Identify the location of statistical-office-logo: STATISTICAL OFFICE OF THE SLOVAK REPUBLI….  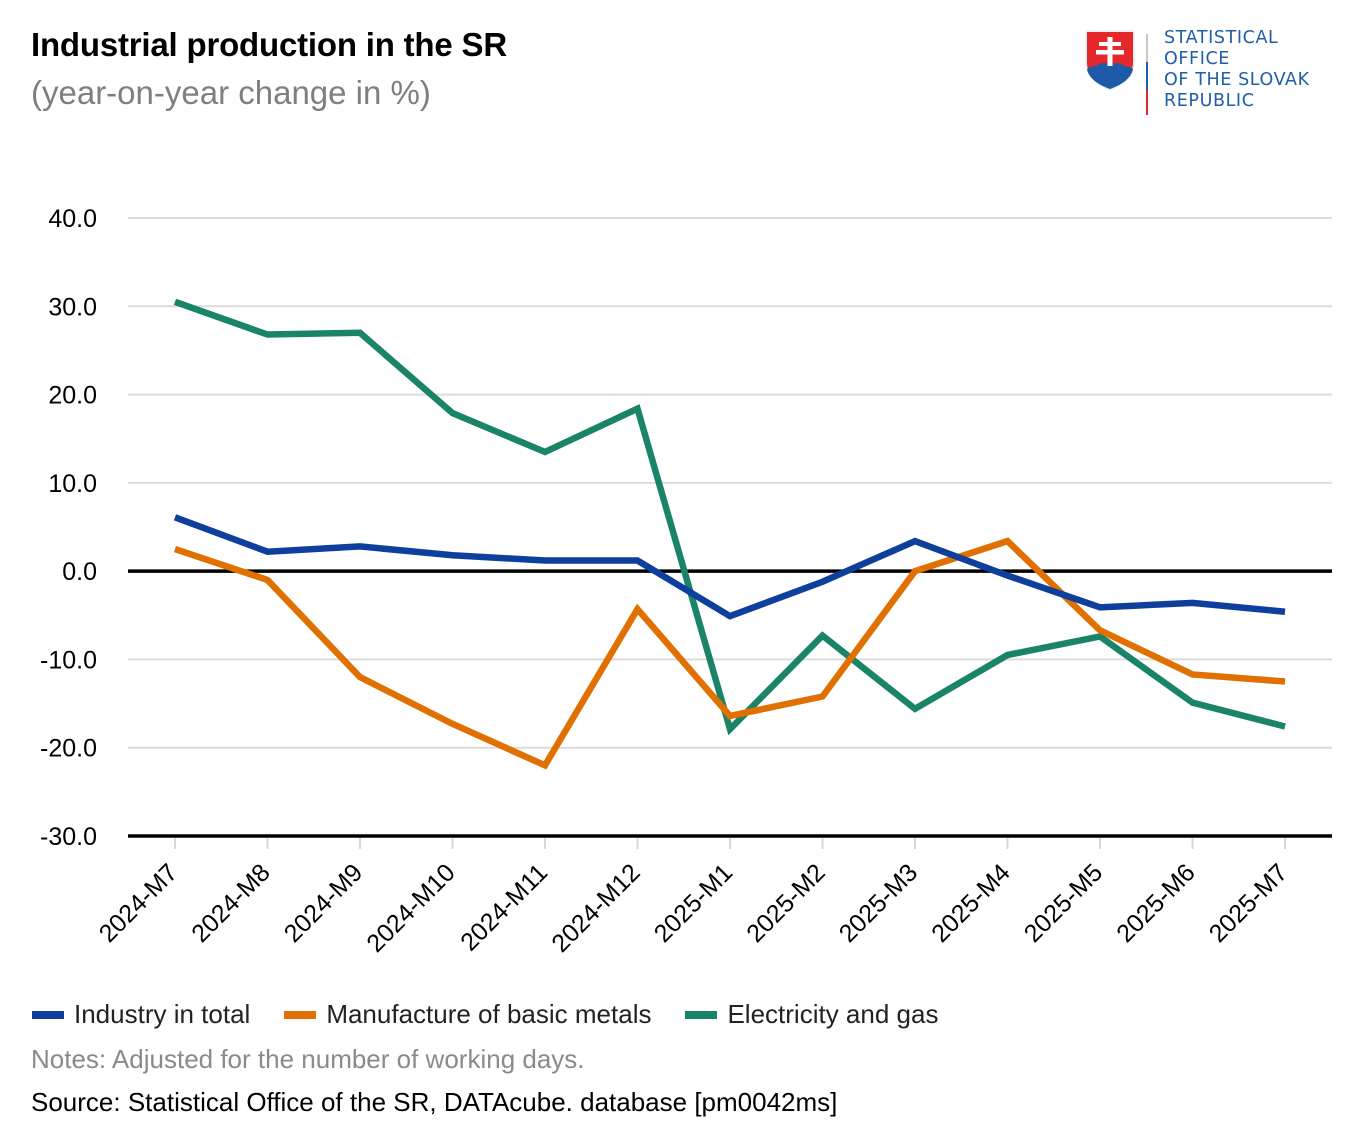
(1214, 73).